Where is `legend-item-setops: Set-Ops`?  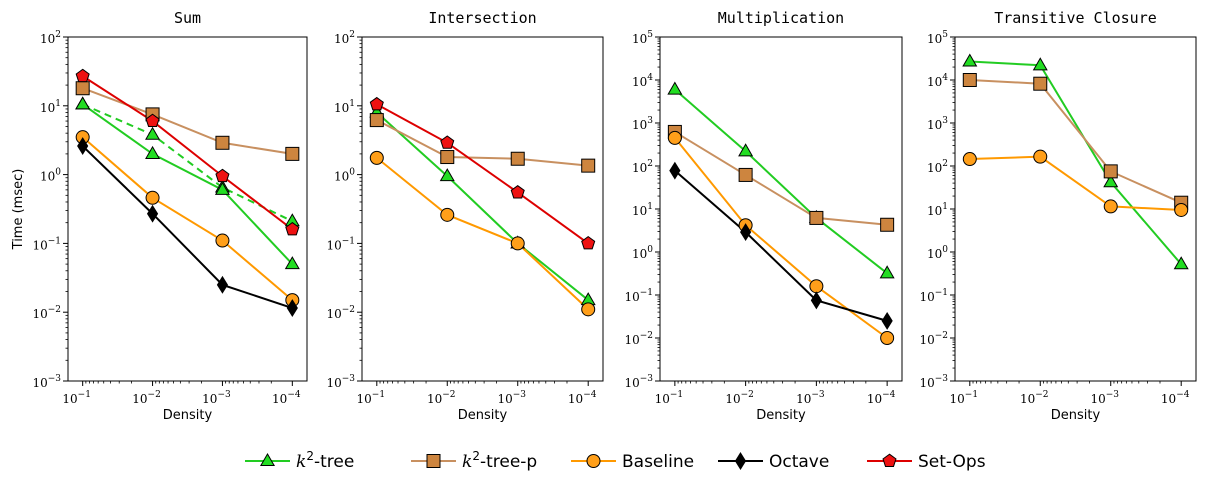
legend-item-setops: Set-Ops is located at coordinates (926, 462).